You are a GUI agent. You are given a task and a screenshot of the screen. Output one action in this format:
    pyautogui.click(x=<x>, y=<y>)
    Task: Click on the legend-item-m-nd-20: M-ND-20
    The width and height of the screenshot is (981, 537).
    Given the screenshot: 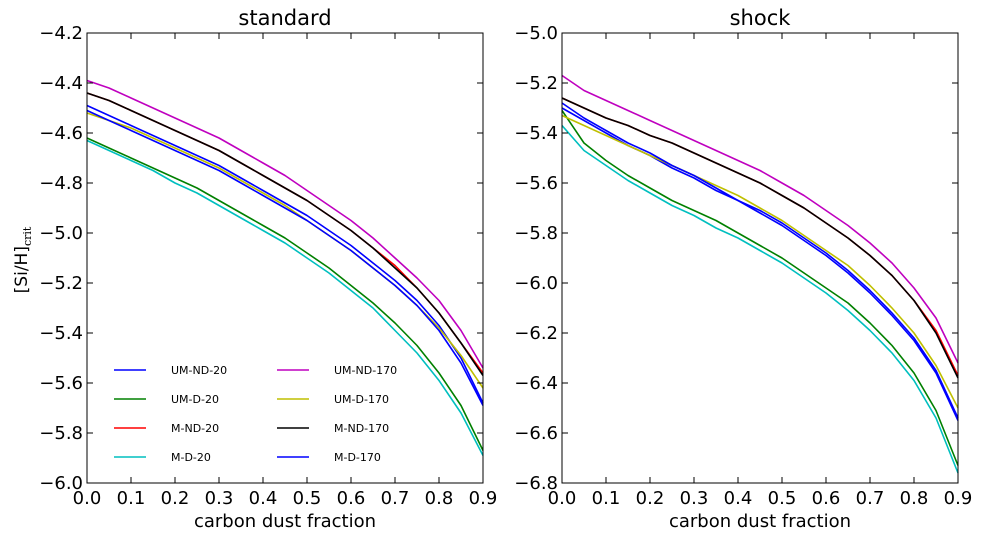 What is the action you would take?
    pyautogui.click(x=166, y=428)
    